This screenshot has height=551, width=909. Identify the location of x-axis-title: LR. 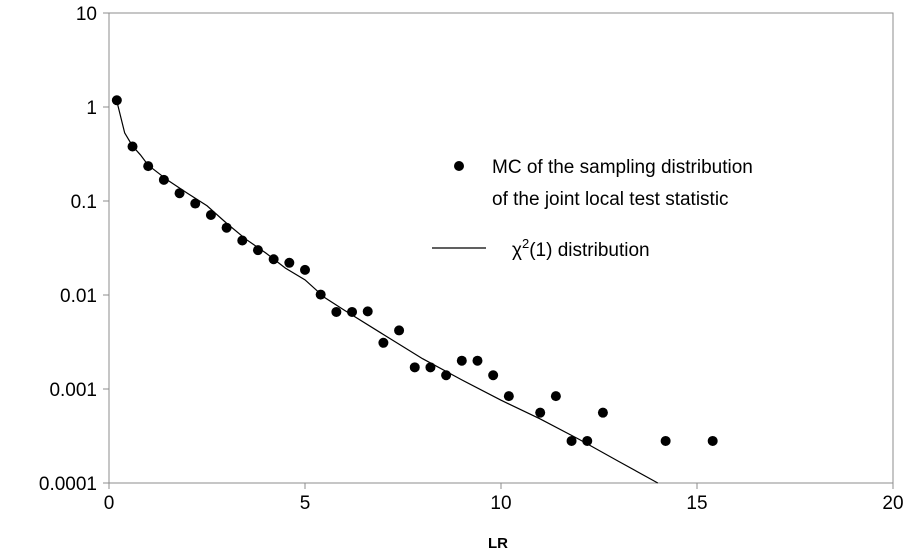
(498, 543).